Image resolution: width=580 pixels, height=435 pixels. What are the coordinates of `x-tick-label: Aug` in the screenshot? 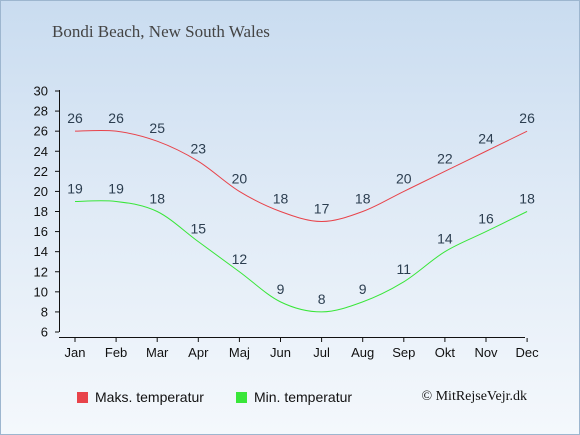 It's located at (362, 352).